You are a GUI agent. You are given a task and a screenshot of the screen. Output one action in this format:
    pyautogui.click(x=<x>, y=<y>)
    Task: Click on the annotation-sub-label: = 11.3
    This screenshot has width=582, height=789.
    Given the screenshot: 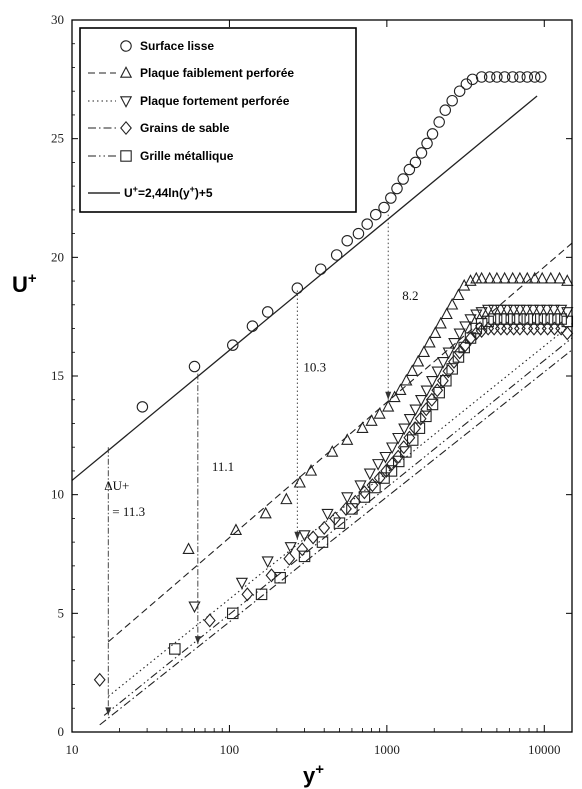 What is the action you would take?
    pyautogui.click(x=128, y=511)
    